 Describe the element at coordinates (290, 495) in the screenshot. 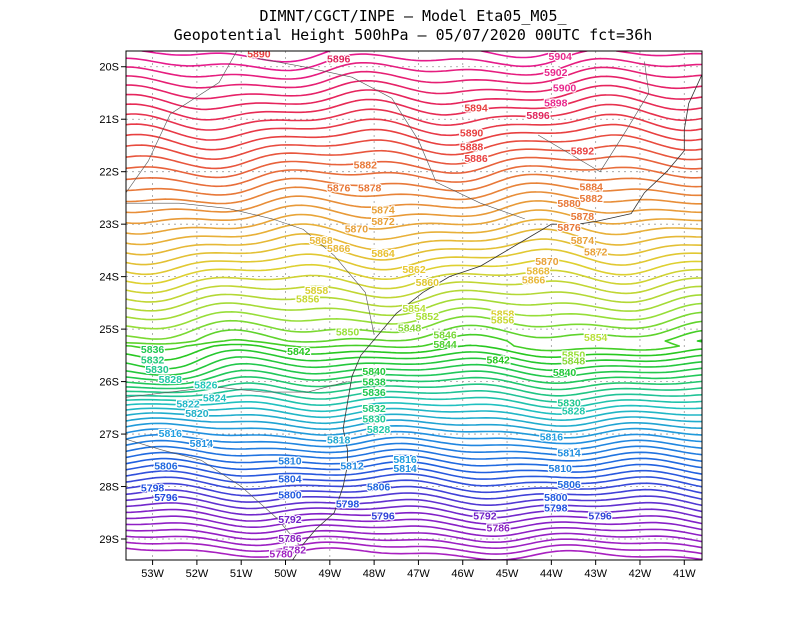

I see `contour-label: 5800` at that location.